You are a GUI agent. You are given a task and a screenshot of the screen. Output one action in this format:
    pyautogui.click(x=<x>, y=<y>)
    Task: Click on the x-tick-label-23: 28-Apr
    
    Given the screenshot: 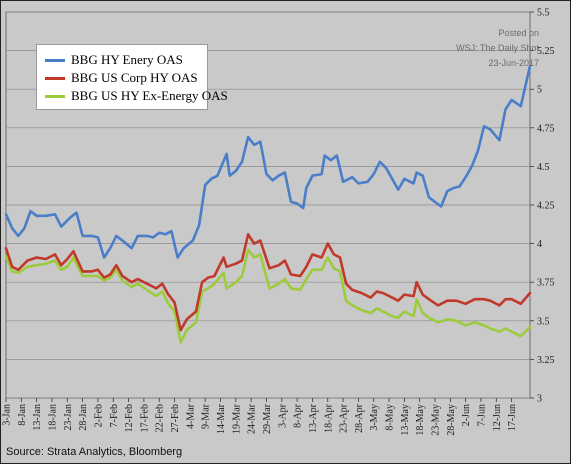 What is the action you would take?
    pyautogui.click(x=359, y=418)
    